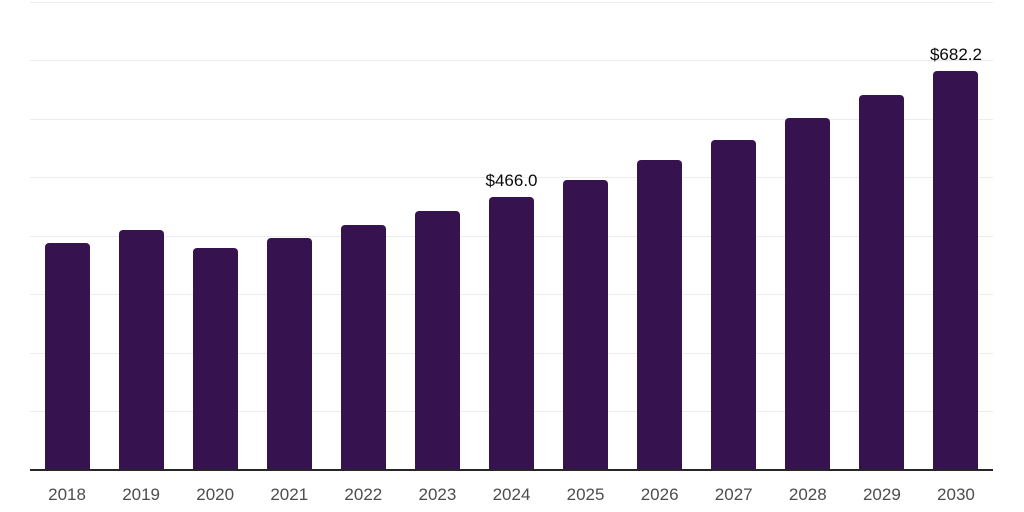 Image resolution: width=1024 pixels, height=512 pixels. I want to click on x-tick-label-2027: 2027, so click(733, 494).